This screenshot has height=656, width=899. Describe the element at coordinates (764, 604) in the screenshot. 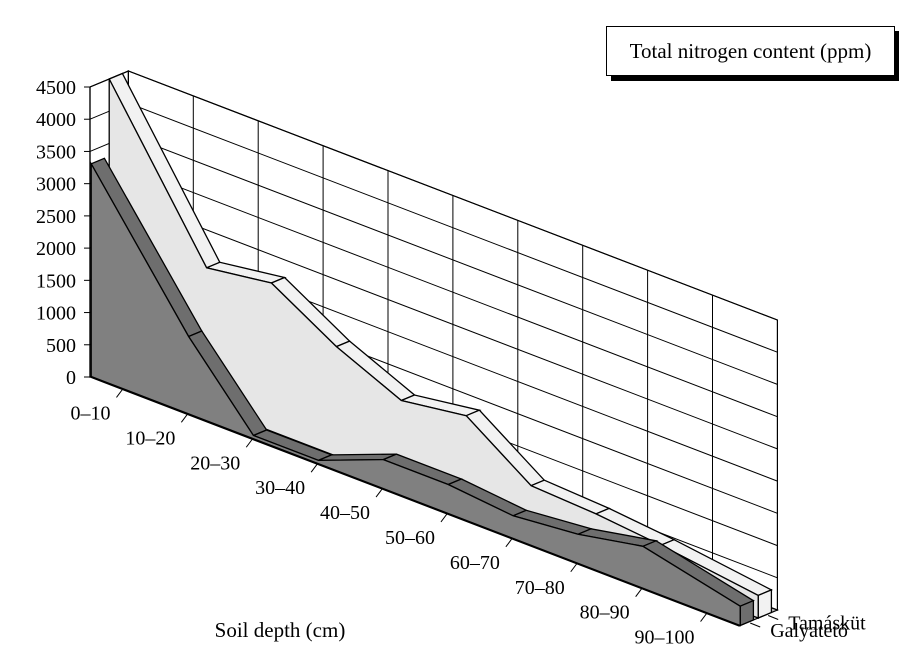

I see `series-1-end` at that location.